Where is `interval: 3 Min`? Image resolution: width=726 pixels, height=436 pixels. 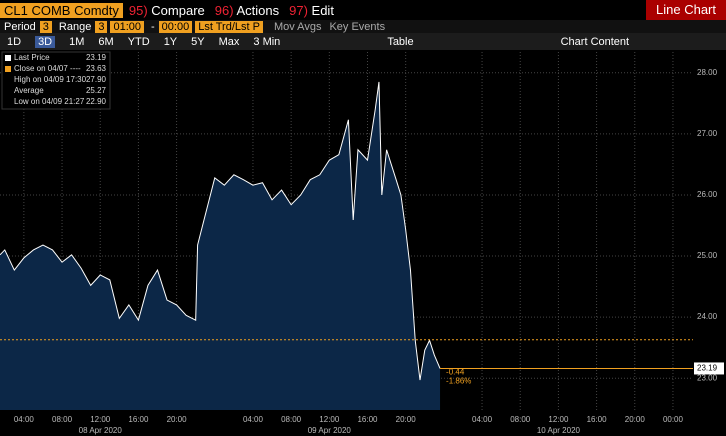
interval: 3 Min is located at coordinates (267, 41).